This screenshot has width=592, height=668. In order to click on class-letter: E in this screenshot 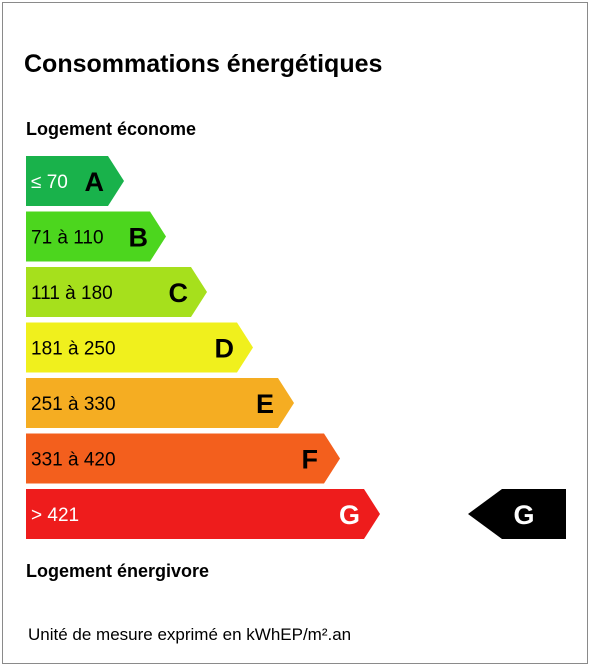, I will do `click(265, 404)`.